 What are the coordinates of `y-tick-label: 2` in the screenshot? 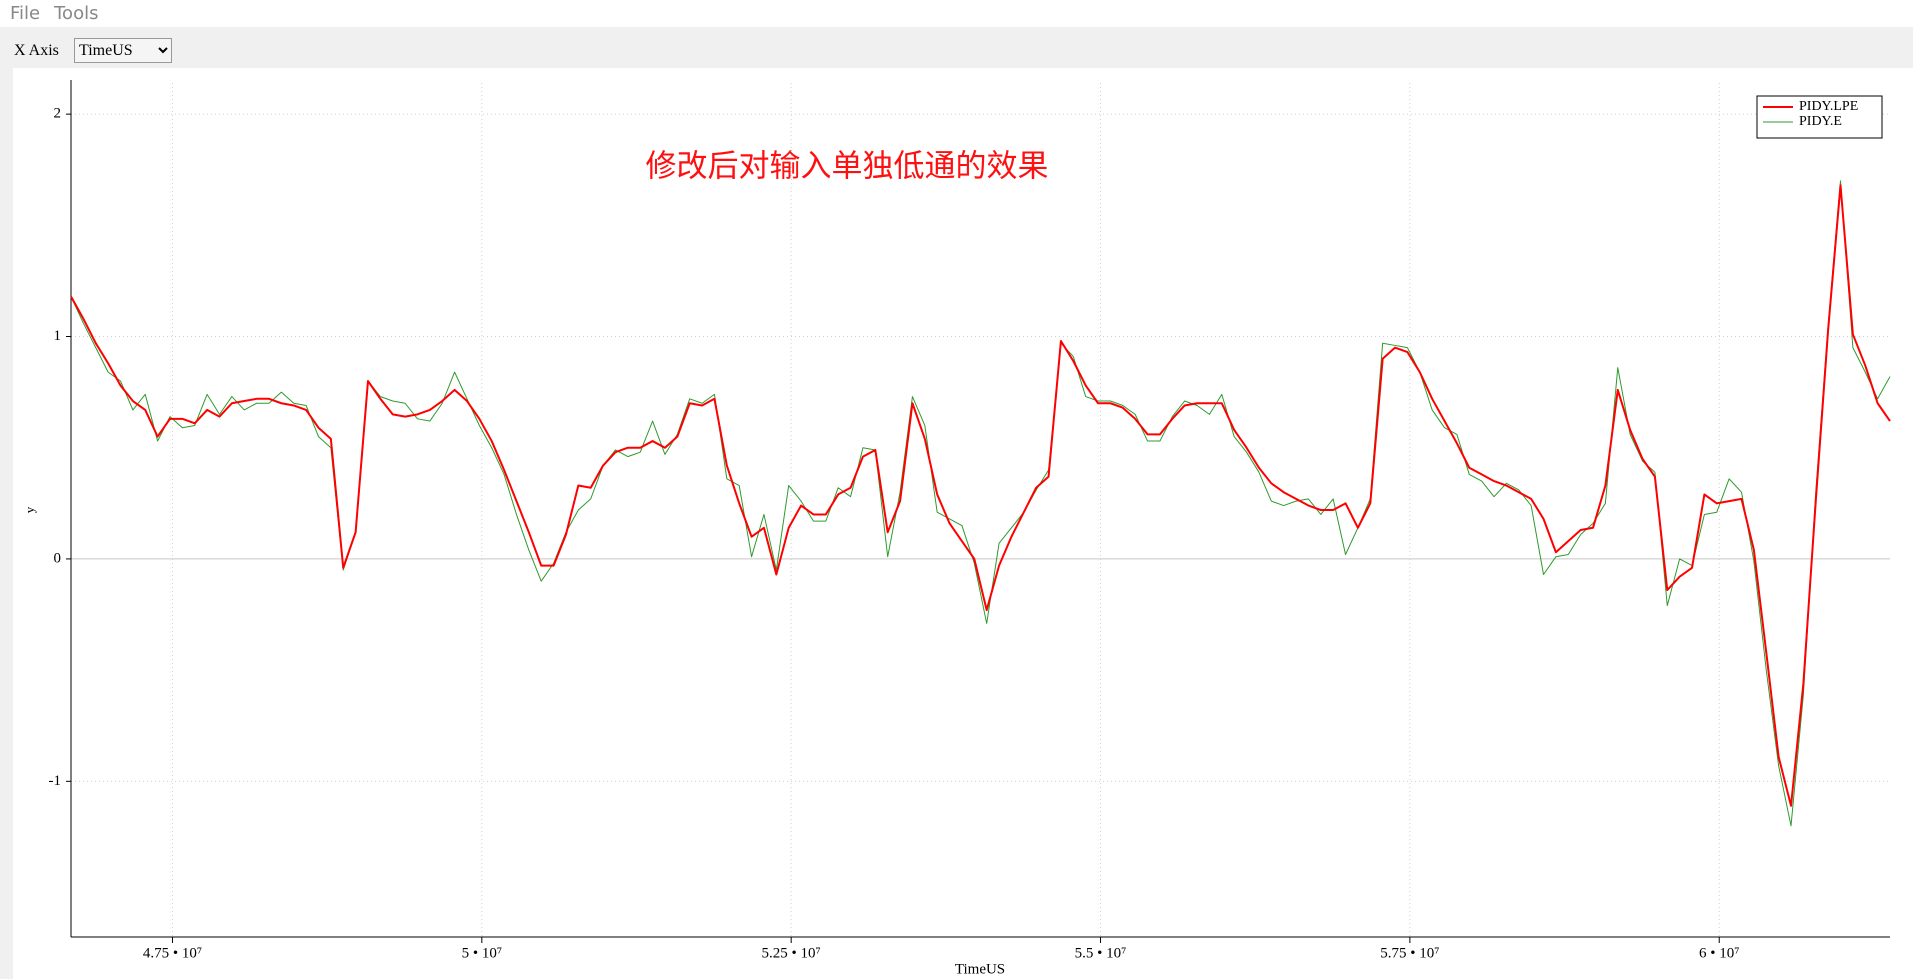 It's located at (58, 114).